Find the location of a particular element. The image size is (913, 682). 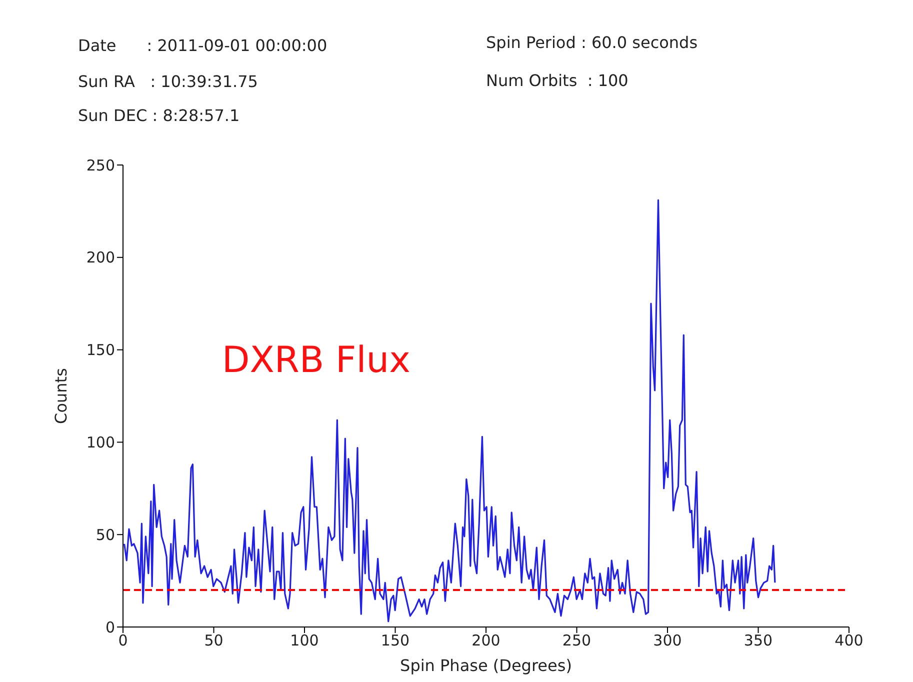

y-tick-label: 200 is located at coordinates (100, 257).